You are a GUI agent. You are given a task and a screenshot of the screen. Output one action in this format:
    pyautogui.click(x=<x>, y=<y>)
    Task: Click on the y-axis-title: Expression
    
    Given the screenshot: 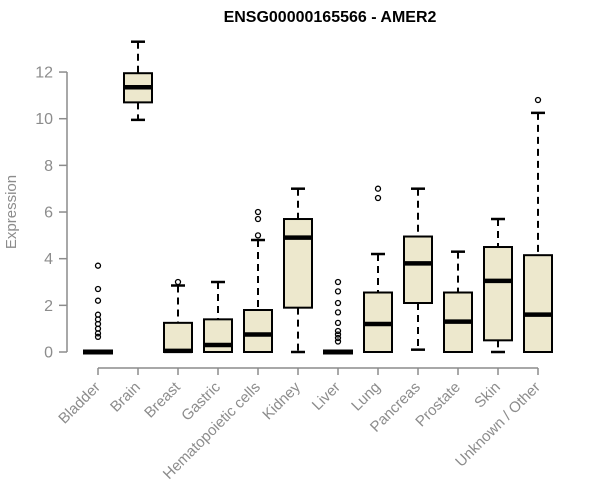 What is the action you would take?
    pyautogui.click(x=11, y=212)
    